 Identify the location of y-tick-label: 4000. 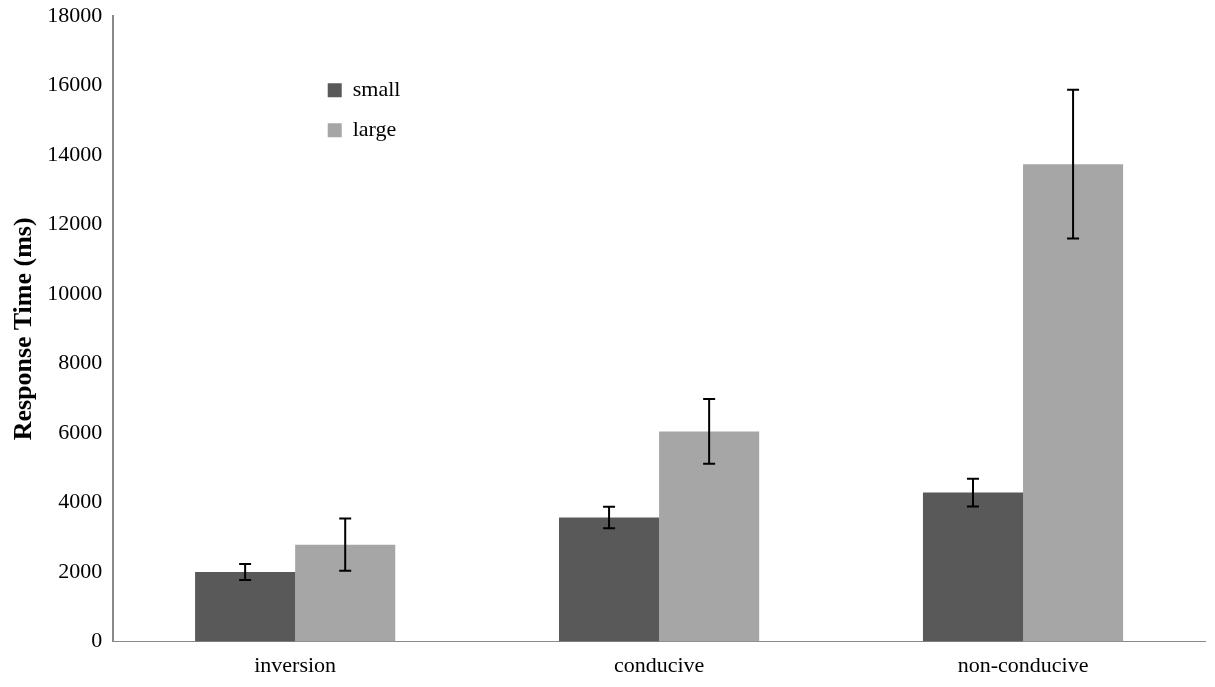
(80, 501).